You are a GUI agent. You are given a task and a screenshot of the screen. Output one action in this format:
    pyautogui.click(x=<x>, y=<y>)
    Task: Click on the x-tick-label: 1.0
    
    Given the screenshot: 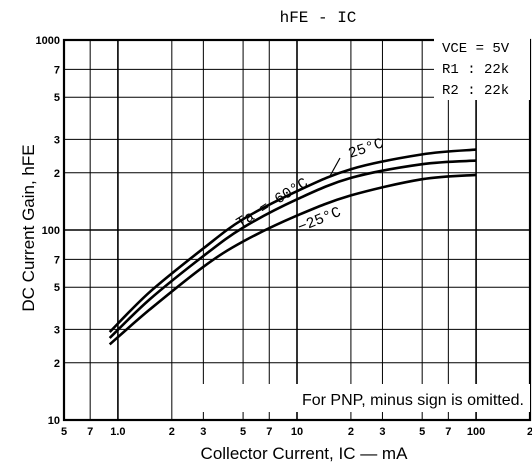 What is the action you would take?
    pyautogui.click(x=117, y=432)
    